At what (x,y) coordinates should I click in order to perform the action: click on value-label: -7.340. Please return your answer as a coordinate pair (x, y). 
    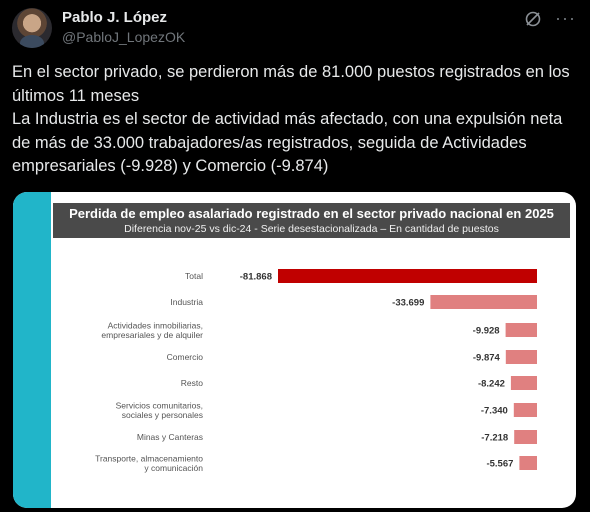
    Looking at the image, I should click on (494, 411).